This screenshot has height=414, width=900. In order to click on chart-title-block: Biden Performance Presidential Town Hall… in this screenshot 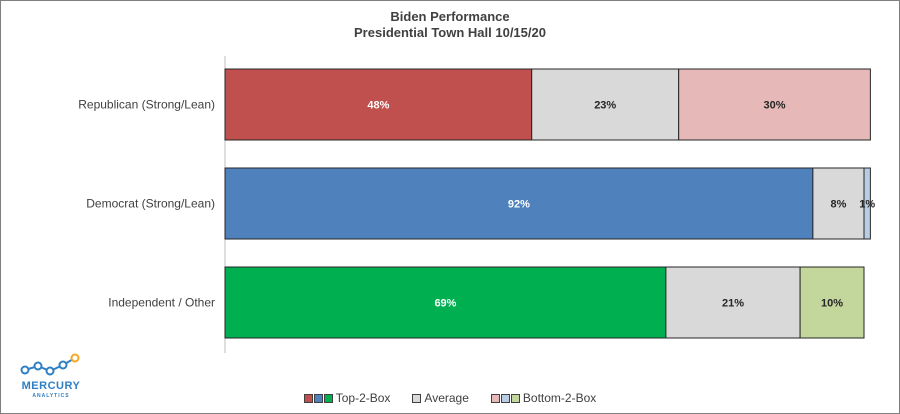, I will do `click(450, 25)`.